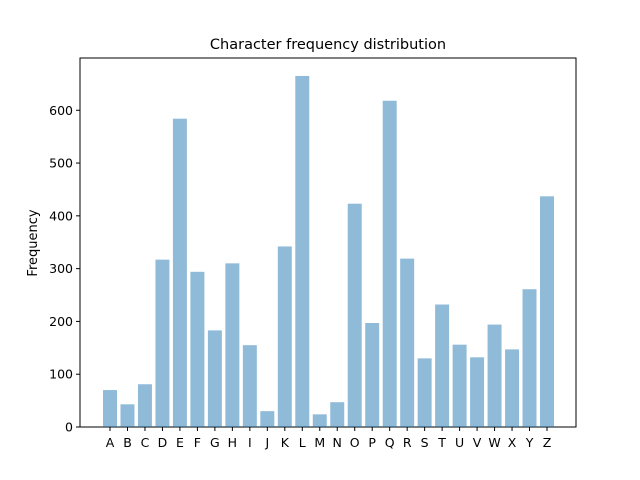 The image size is (640, 480). What do you see at coordinates (61, 321) in the screenshot?
I see `y-tick-label-200: 200` at bounding box center [61, 321].